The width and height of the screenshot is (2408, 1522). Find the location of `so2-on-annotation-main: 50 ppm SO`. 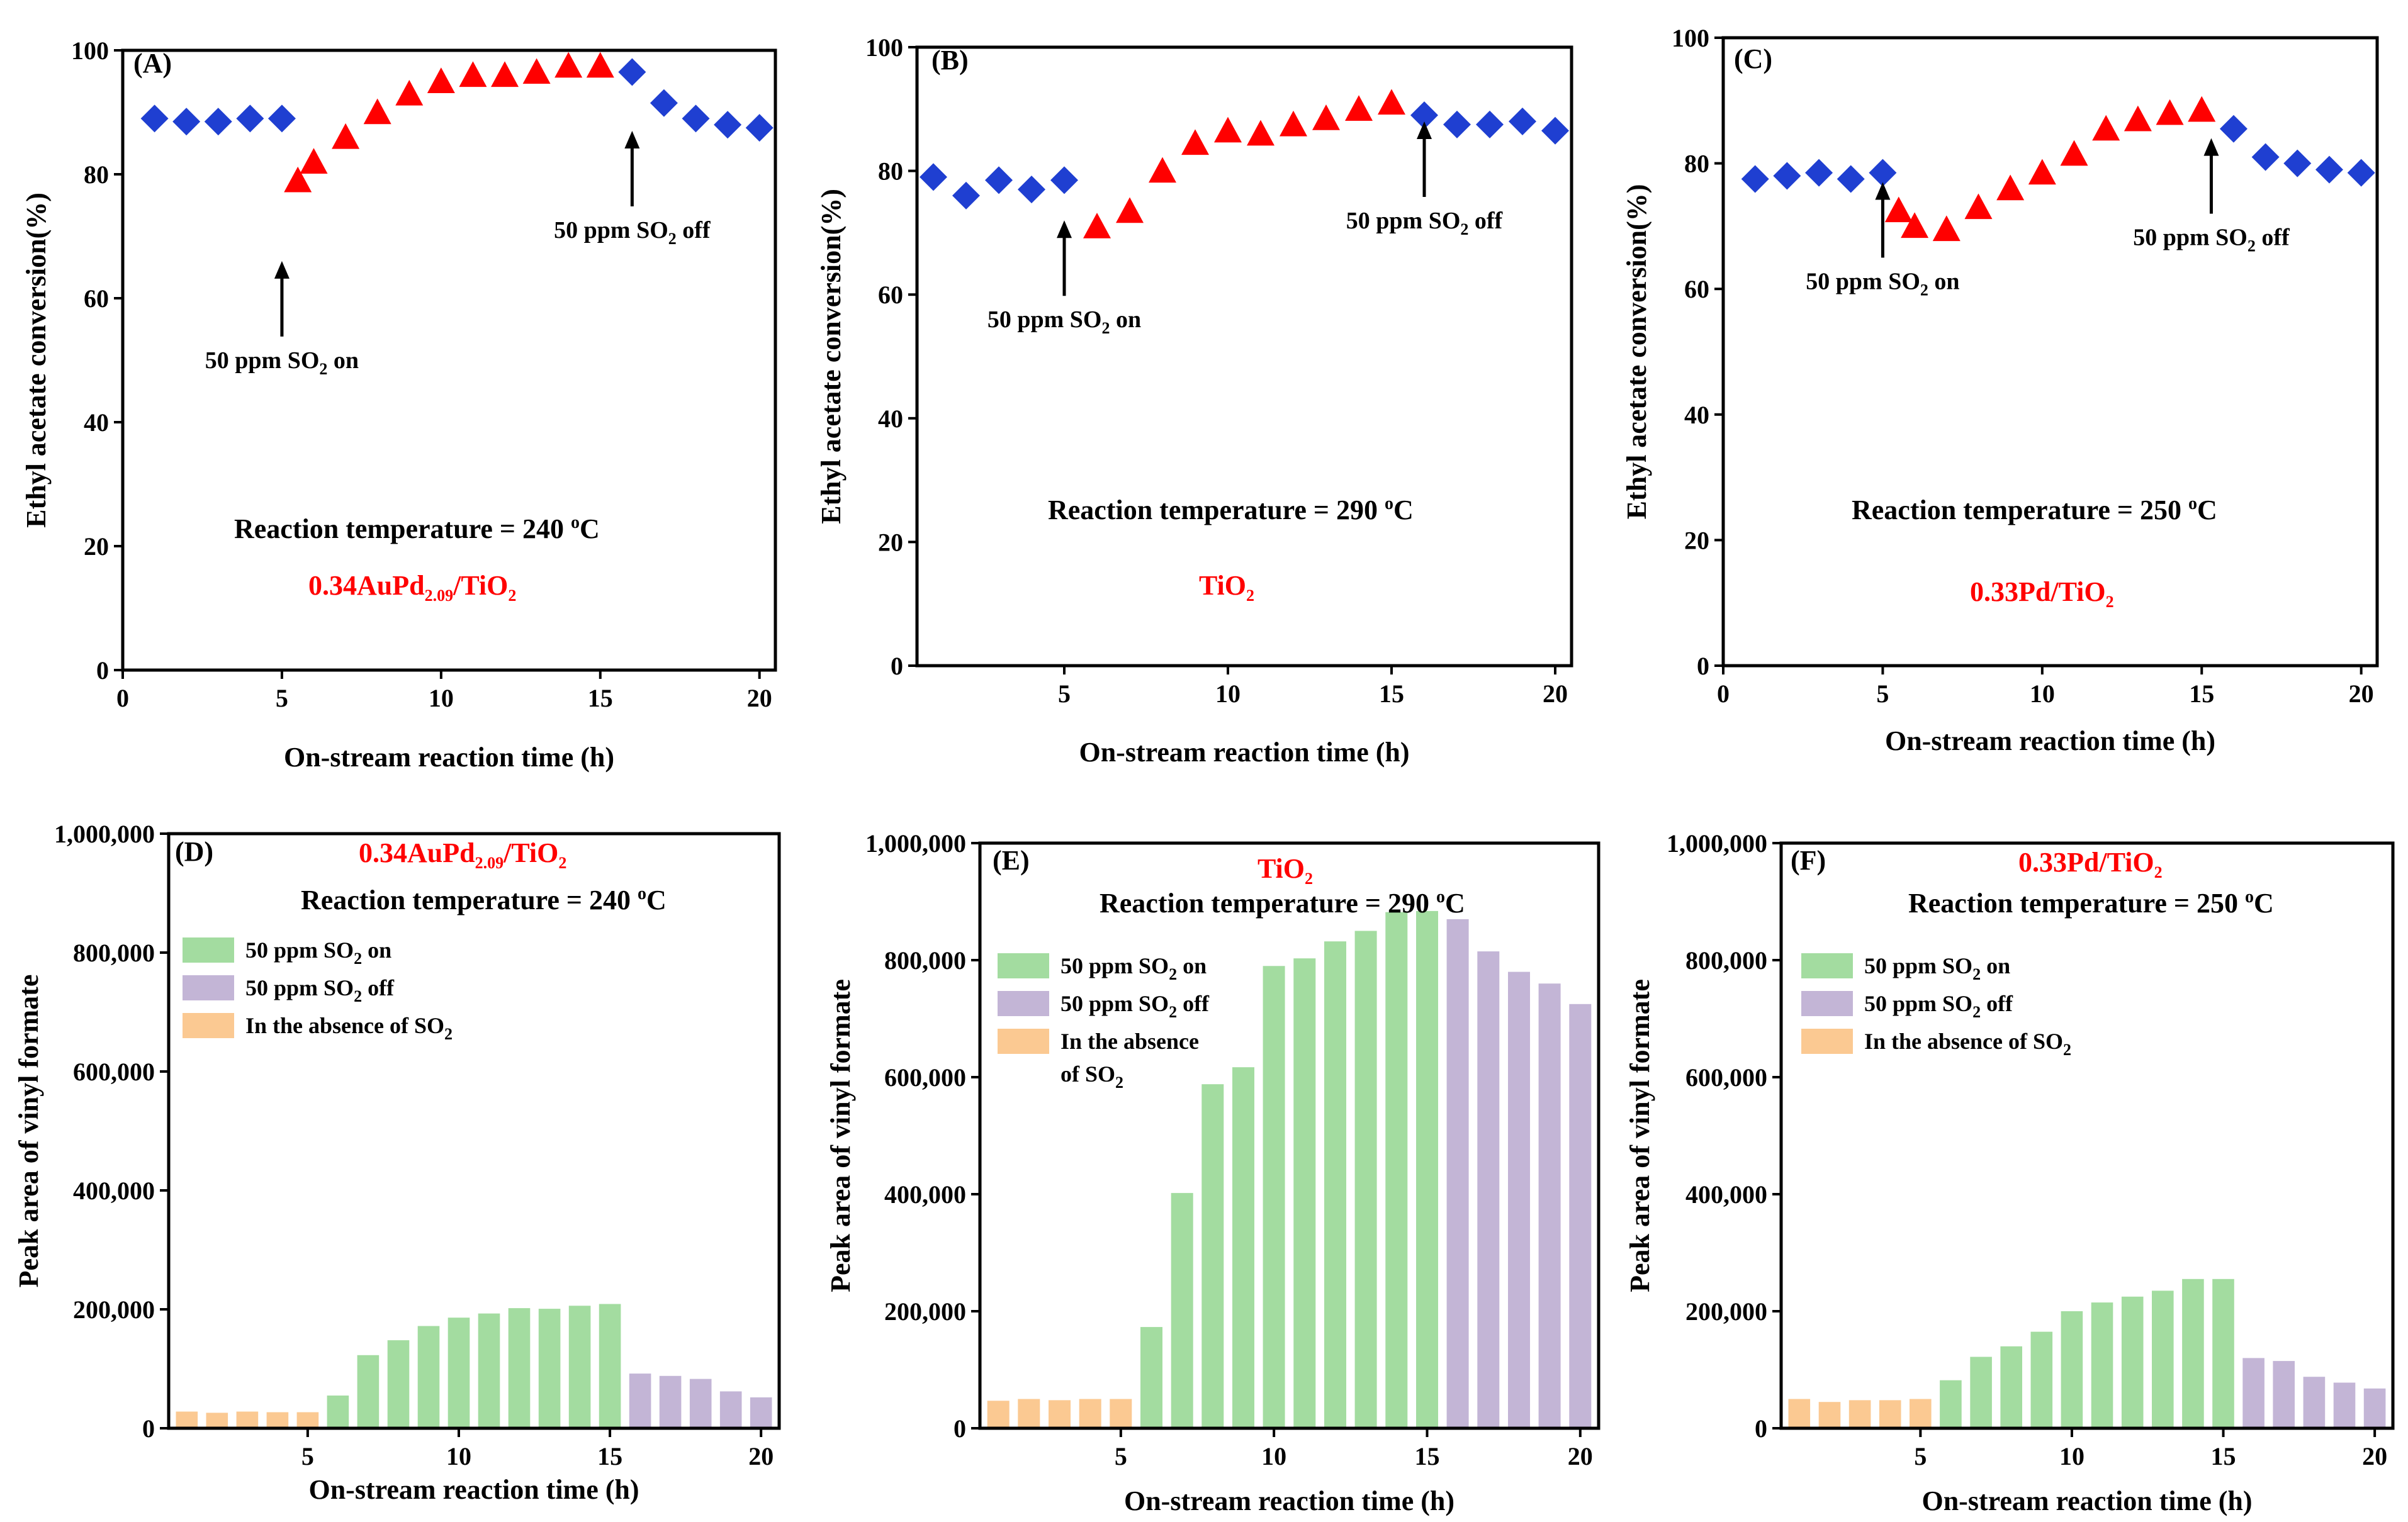

so2-on-annotation-main: 50 ppm SO is located at coordinates (1863, 282).